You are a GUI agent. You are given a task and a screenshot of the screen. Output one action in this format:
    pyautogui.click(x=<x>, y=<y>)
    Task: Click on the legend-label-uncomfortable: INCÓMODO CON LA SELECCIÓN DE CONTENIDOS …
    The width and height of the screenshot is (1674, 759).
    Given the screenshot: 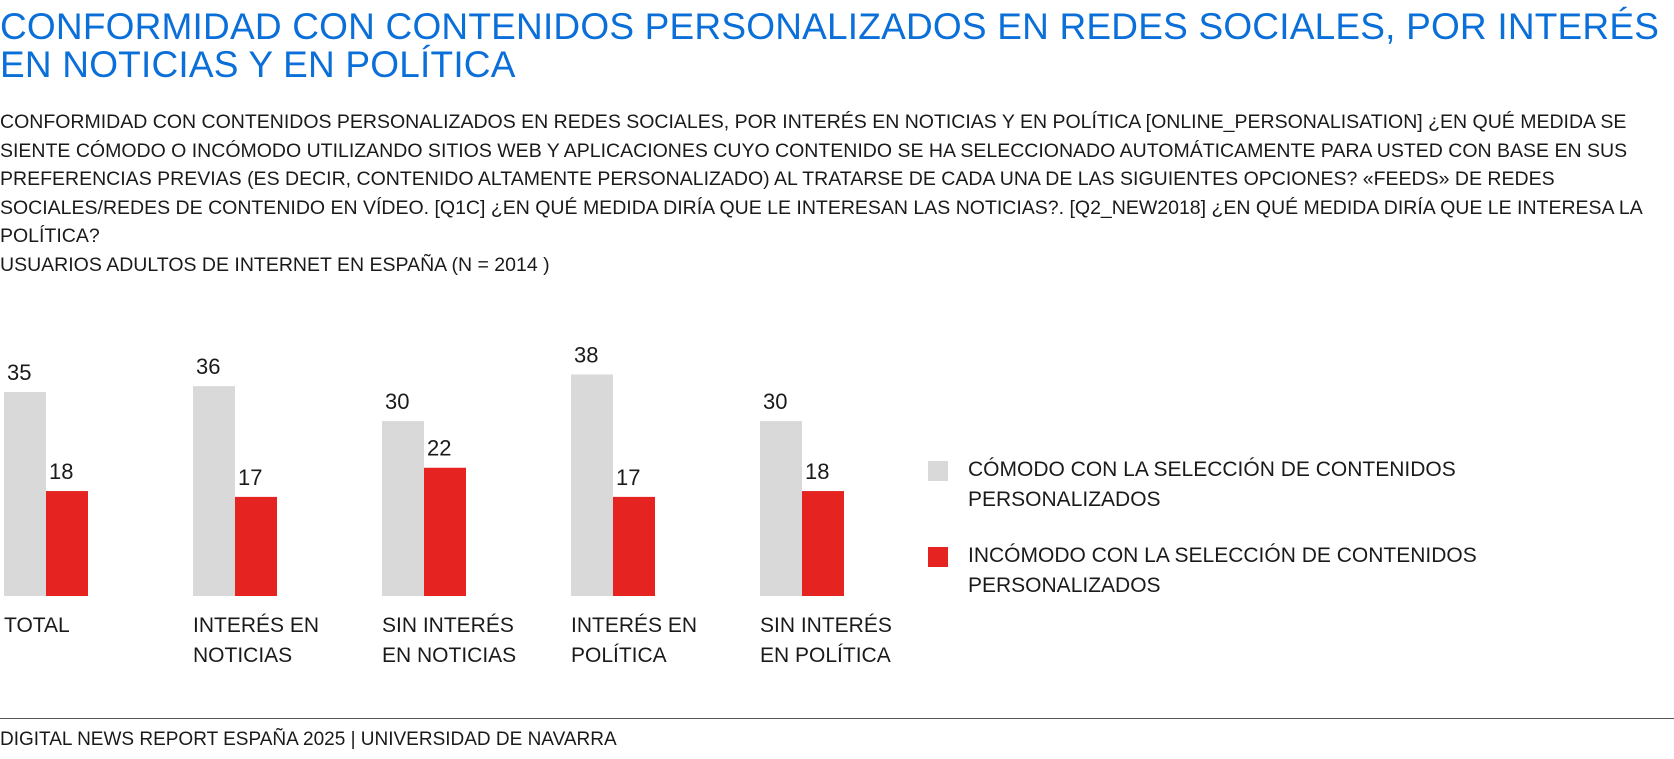 What is the action you would take?
    pyautogui.click(x=1222, y=570)
    